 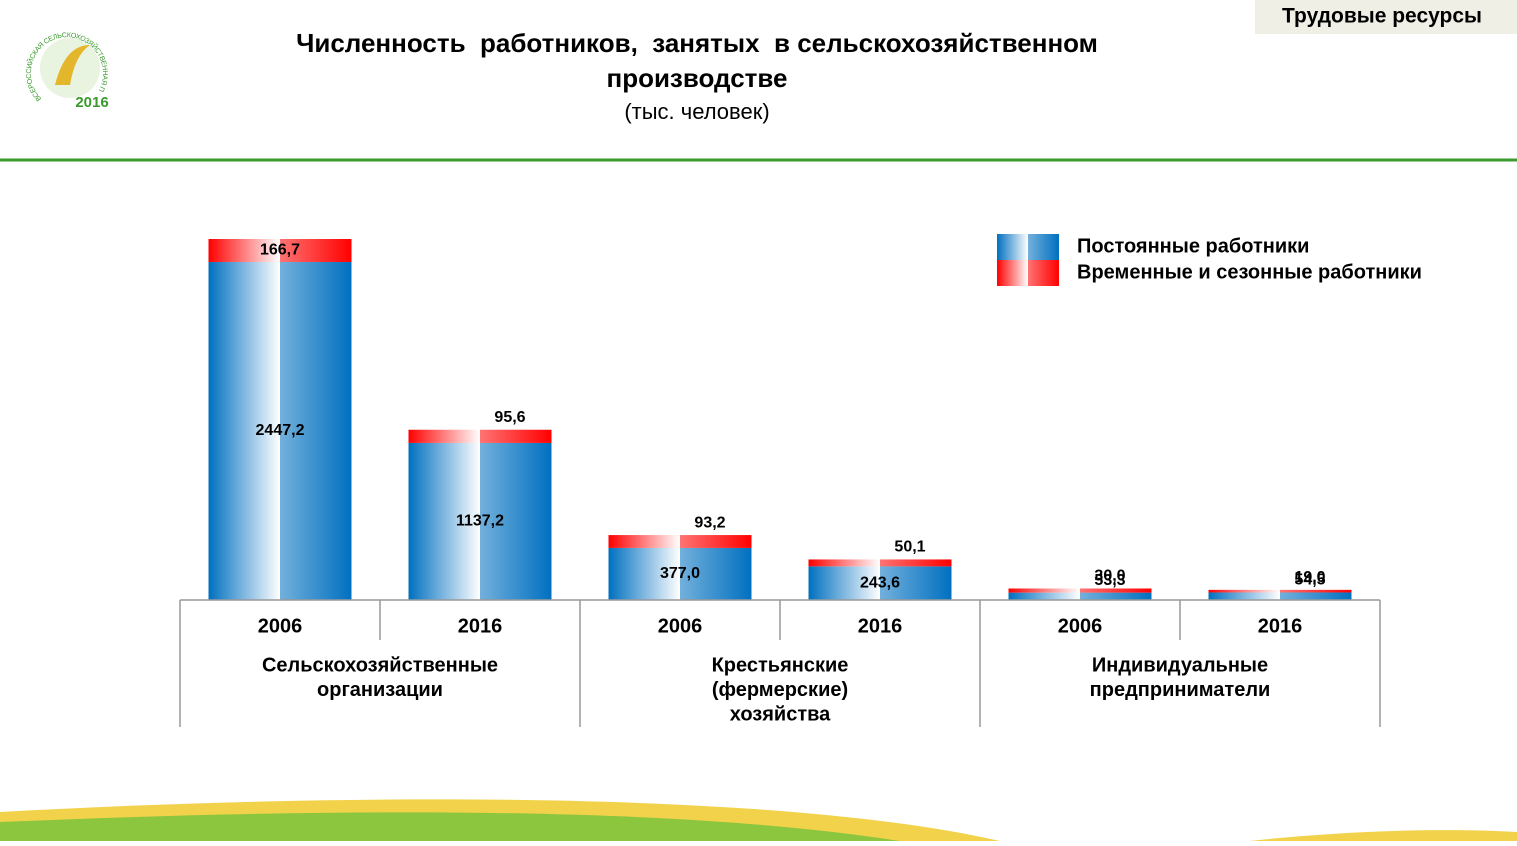 I want to click on section-box, so click(x=1386, y=17).